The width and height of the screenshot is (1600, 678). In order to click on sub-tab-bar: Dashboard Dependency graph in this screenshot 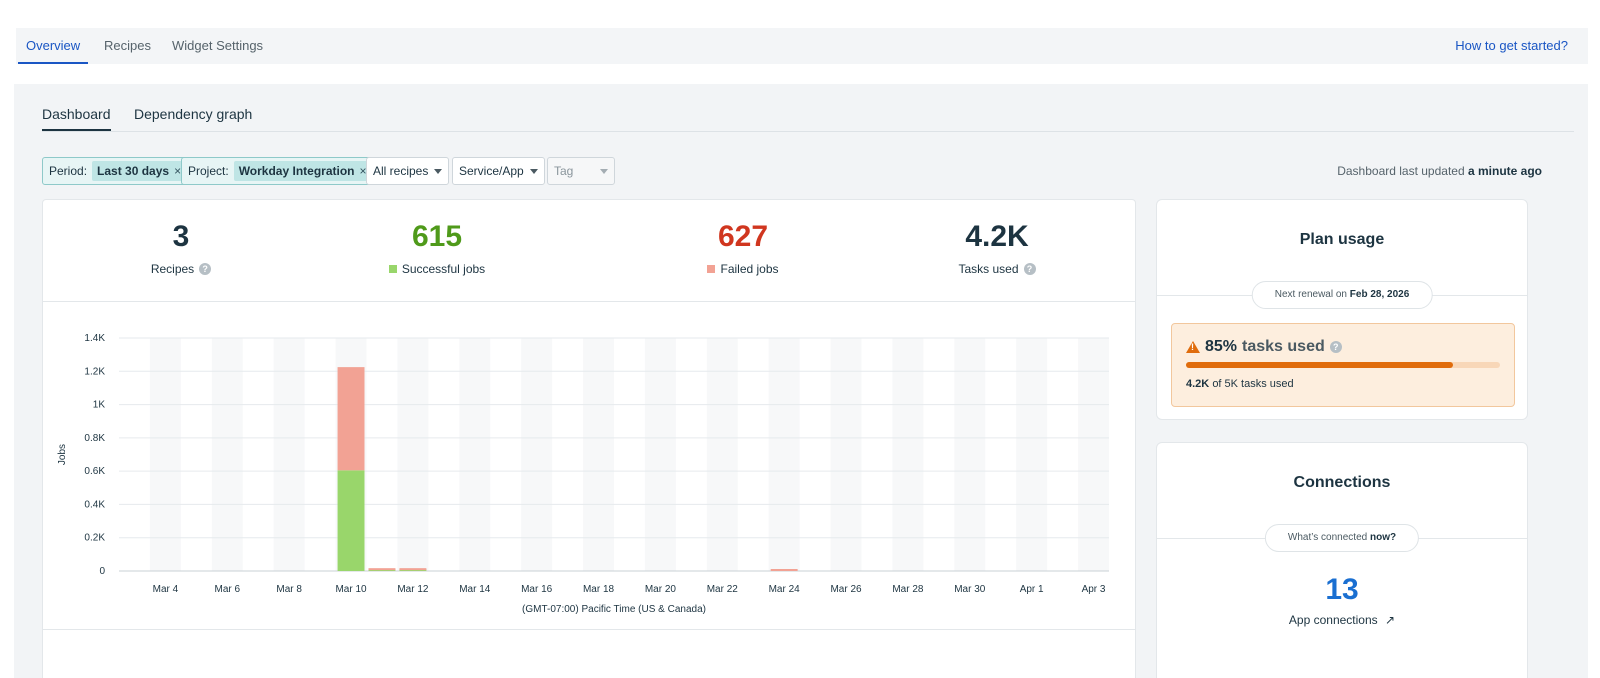, I will do `click(808, 116)`.